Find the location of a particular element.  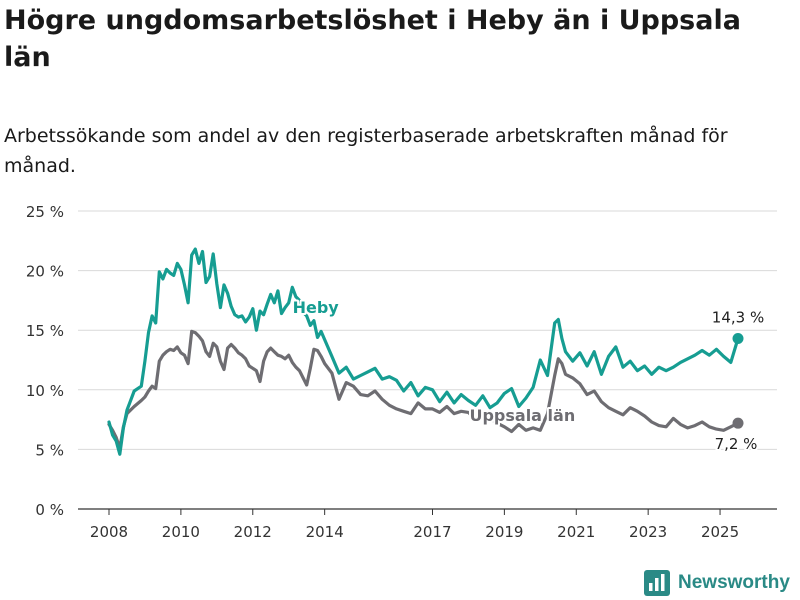

y-tick-label: 25 % is located at coordinates (45, 212).